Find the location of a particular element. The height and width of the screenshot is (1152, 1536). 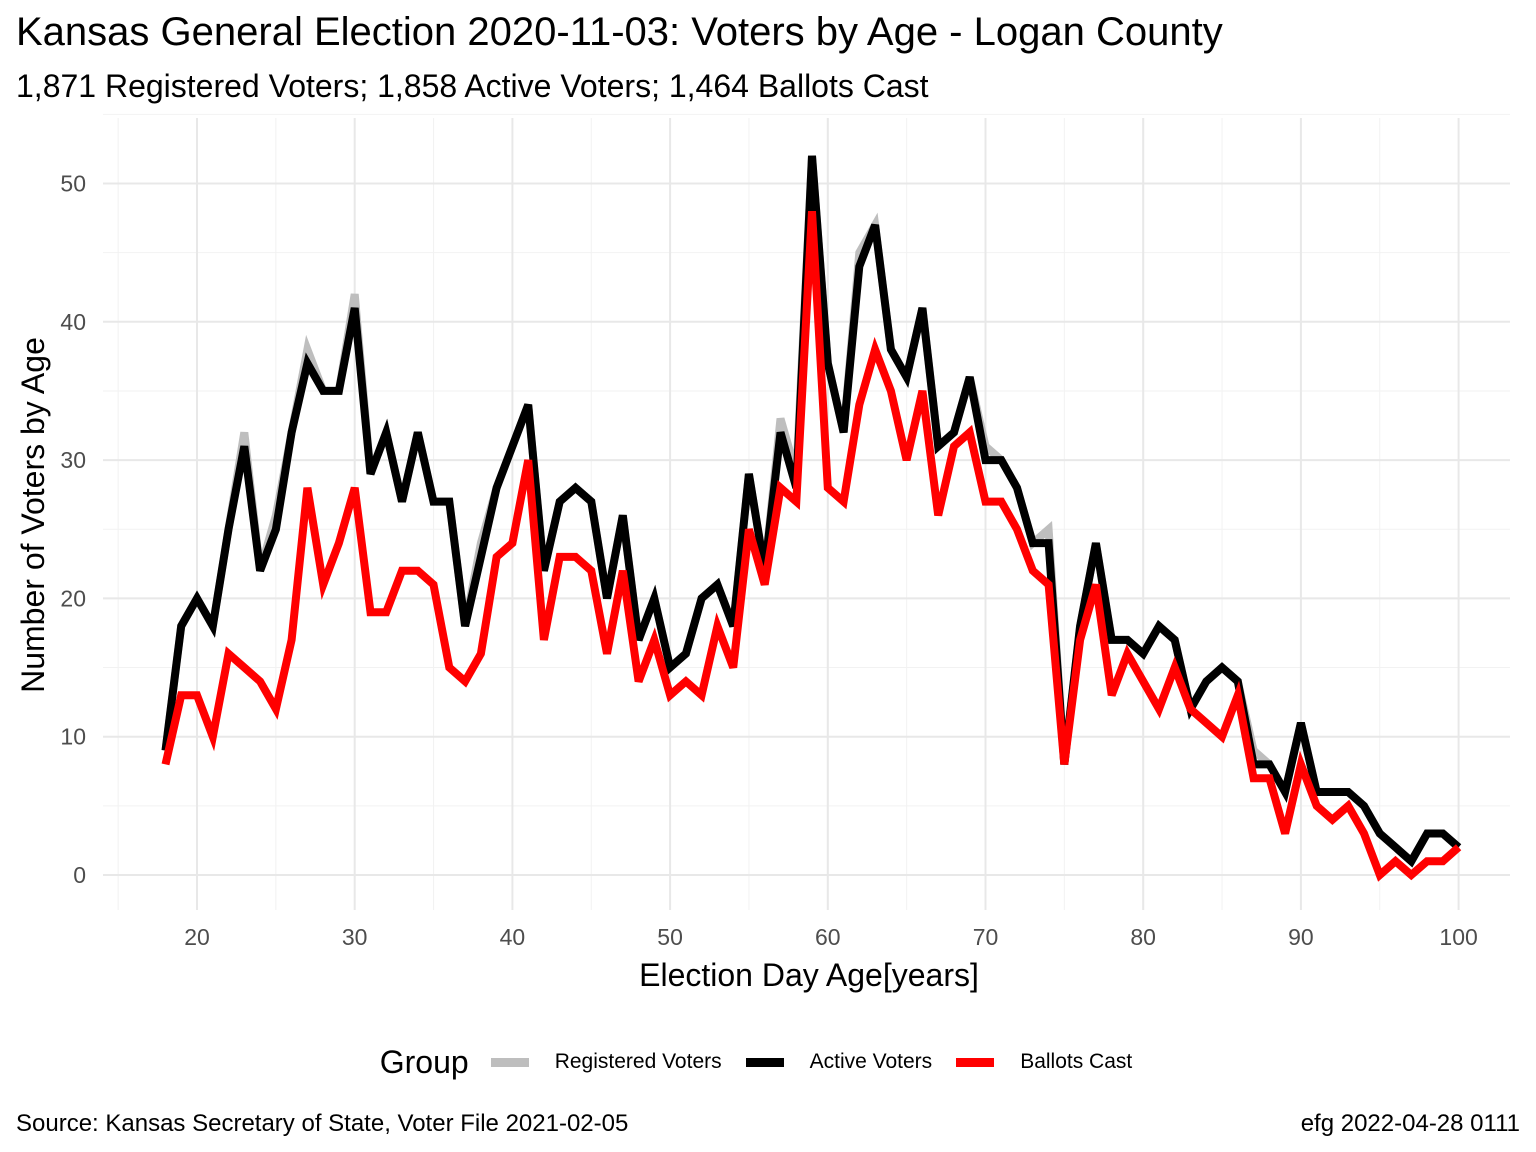

x-tick-label: 50 is located at coordinates (670, 937).